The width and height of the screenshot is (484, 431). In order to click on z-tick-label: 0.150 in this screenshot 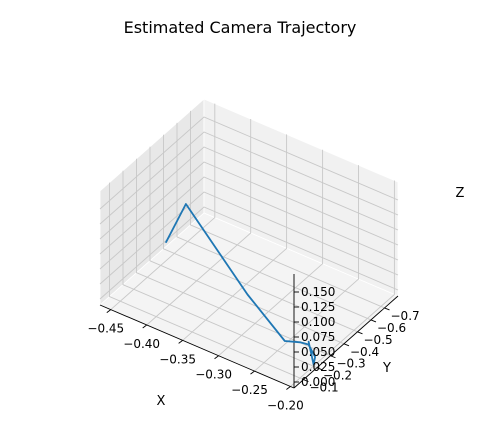, I will do `click(318, 292)`.